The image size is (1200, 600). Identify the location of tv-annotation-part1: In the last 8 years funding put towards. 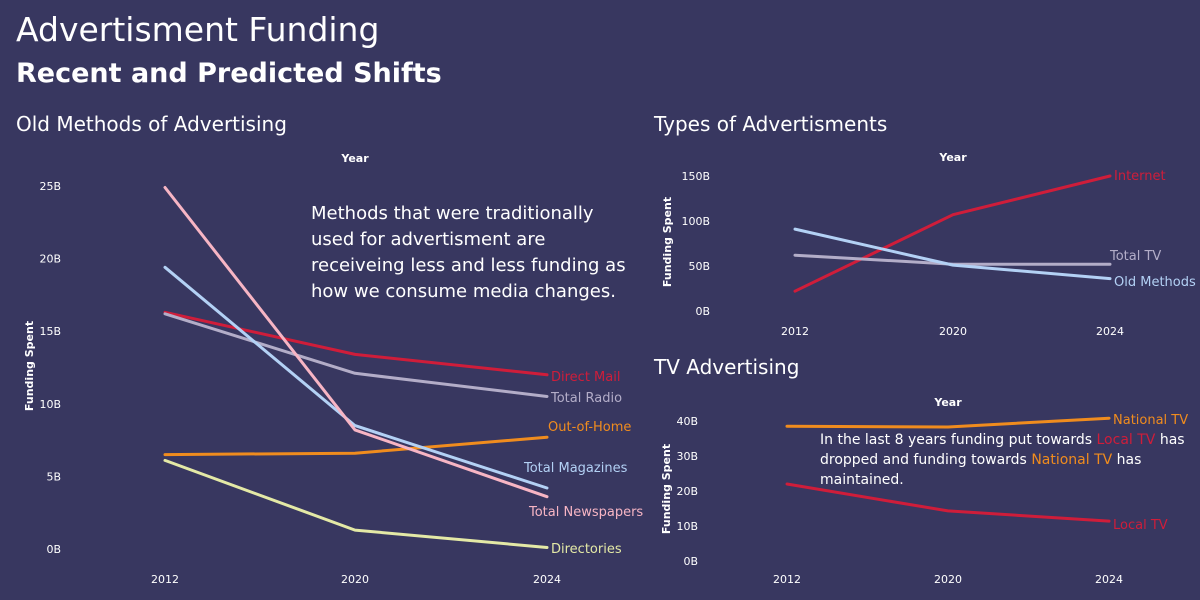
(958, 440).